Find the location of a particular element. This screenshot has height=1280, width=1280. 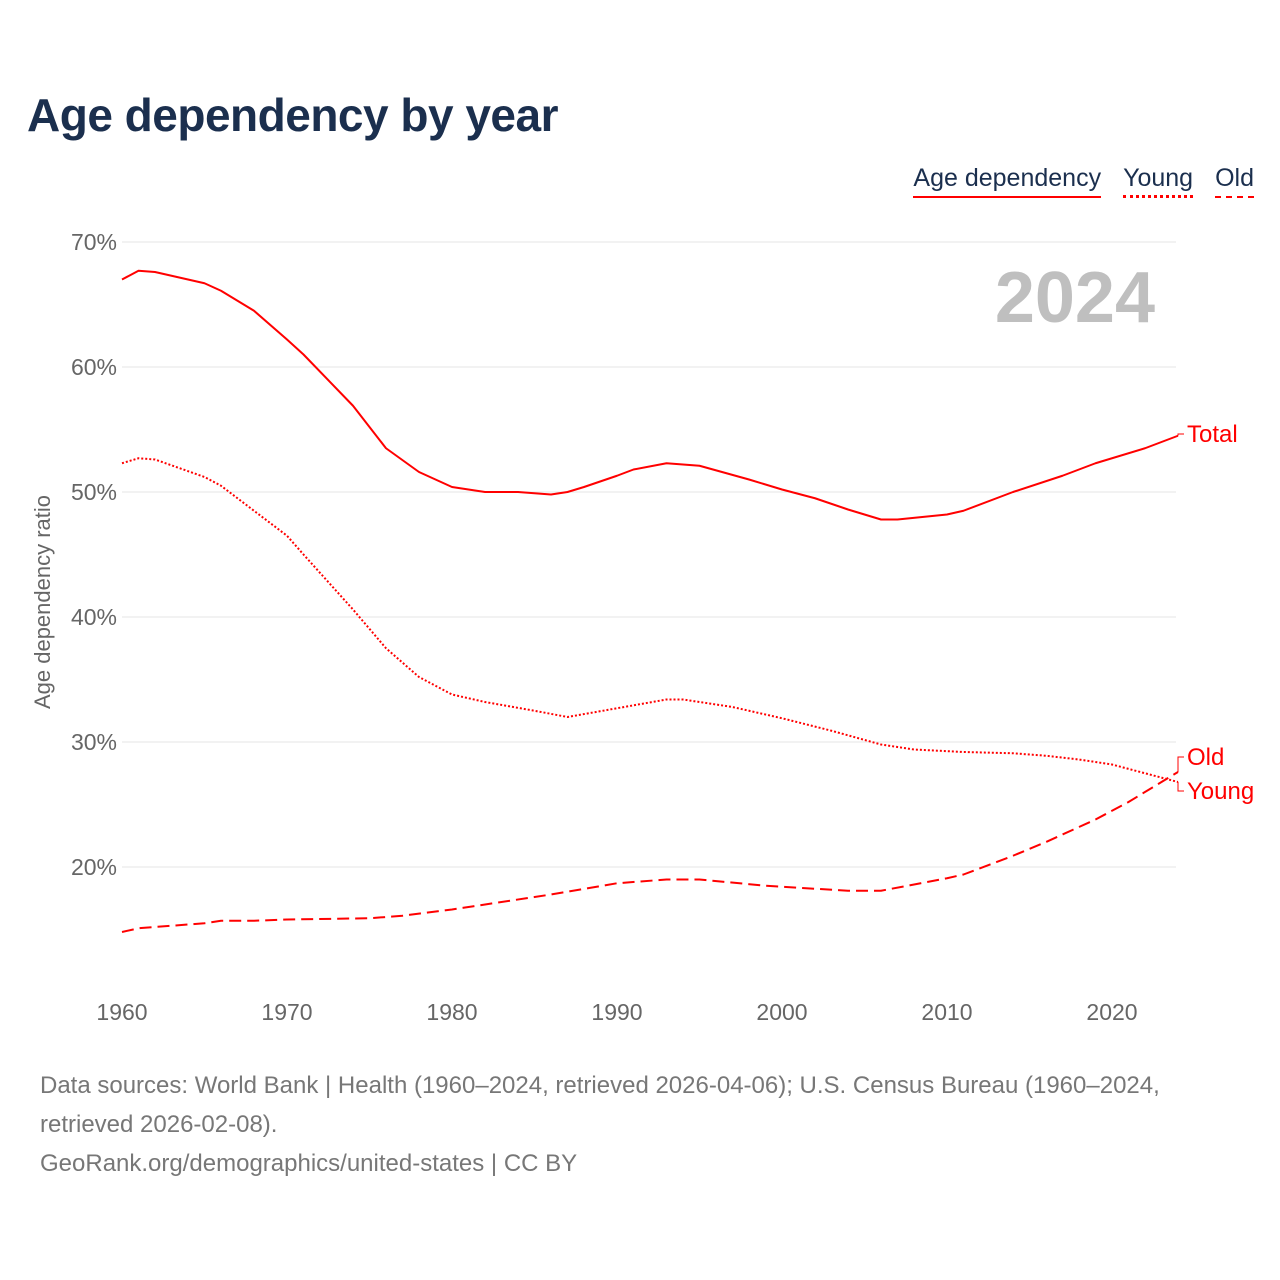

y-tick-label: 60% is located at coordinates (94, 367).